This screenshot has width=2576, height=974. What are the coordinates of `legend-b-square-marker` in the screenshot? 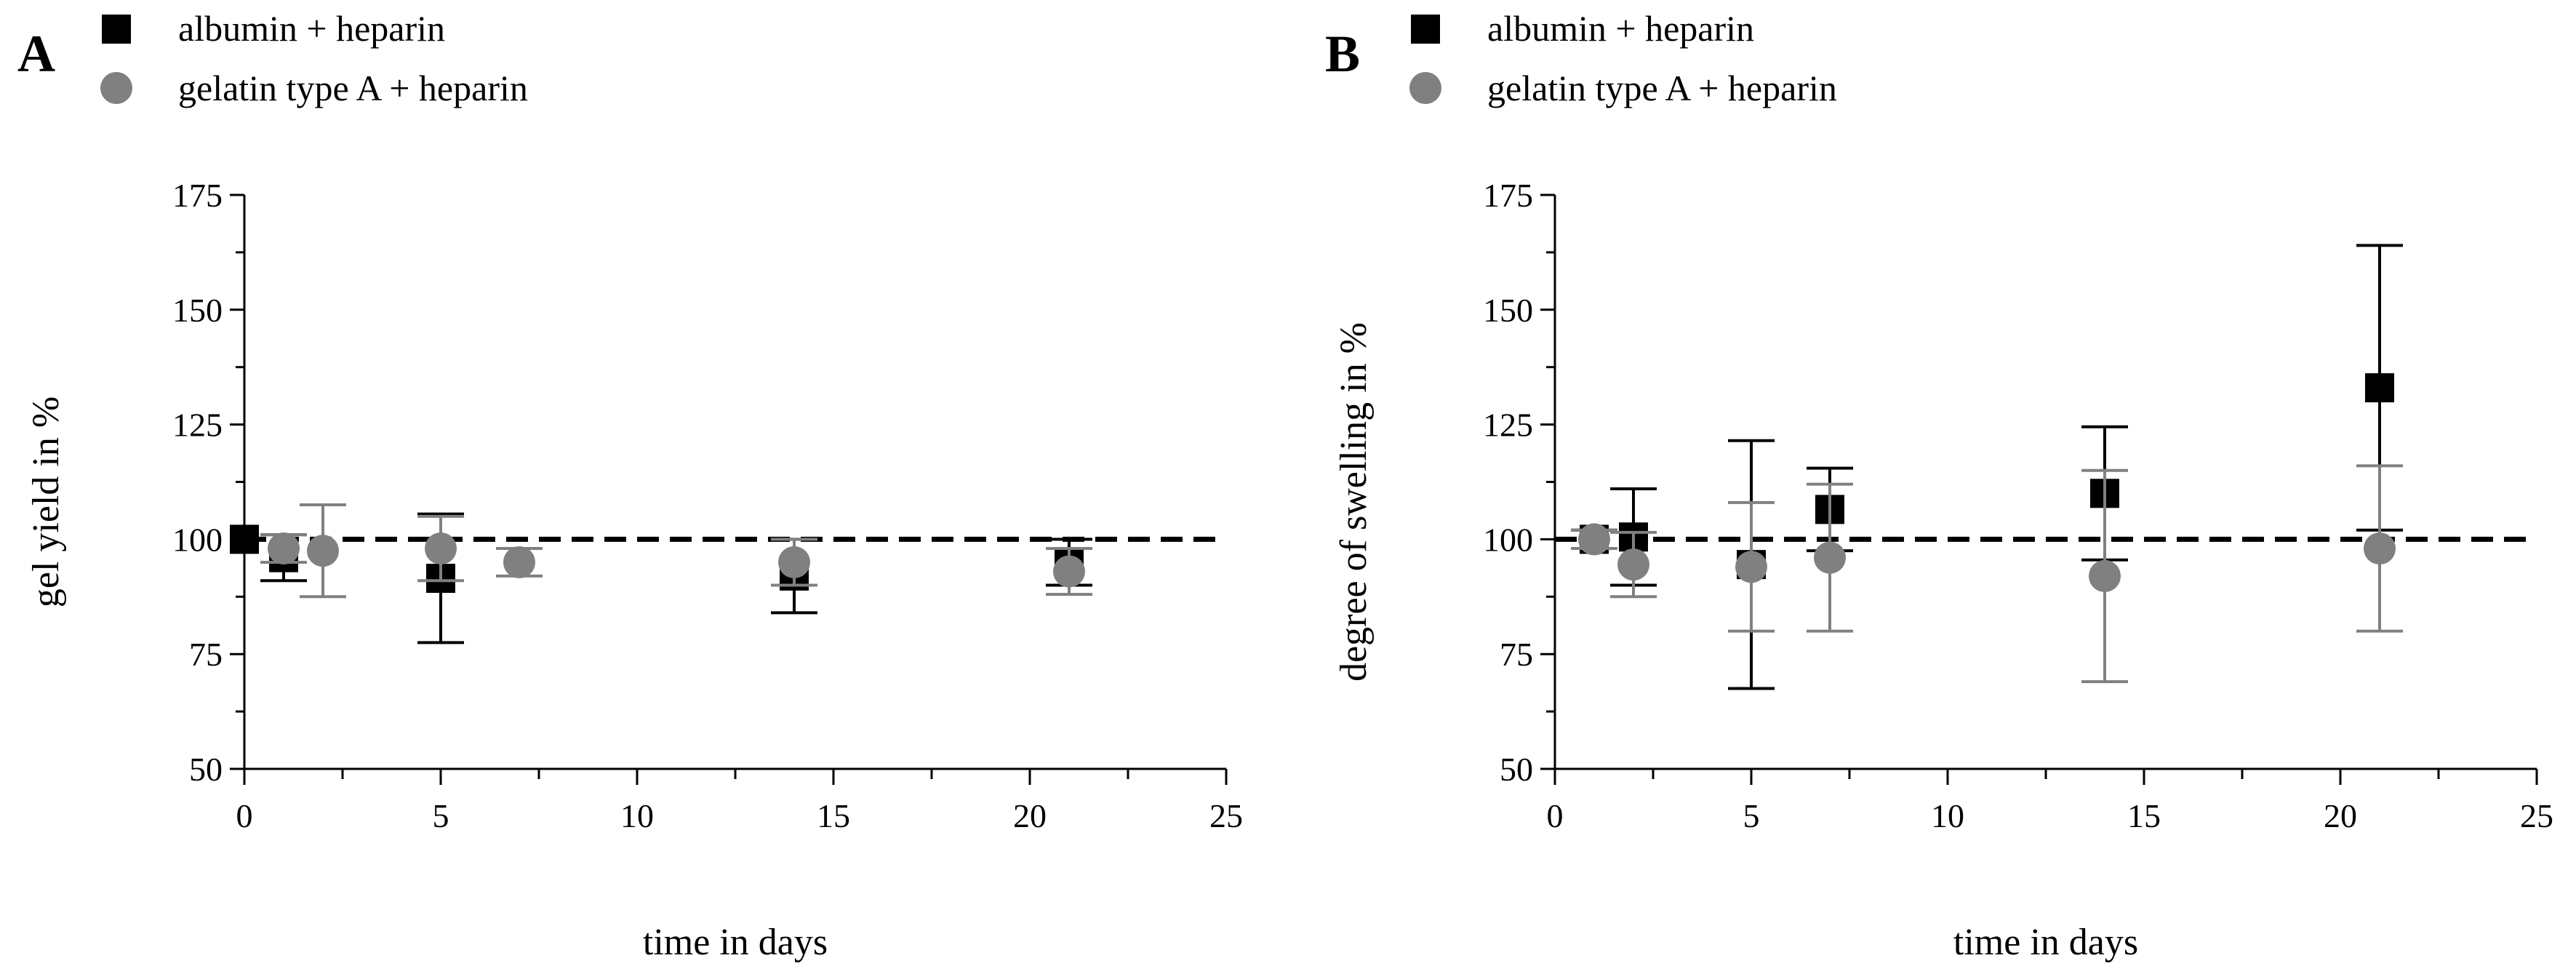 It's located at (1425, 29).